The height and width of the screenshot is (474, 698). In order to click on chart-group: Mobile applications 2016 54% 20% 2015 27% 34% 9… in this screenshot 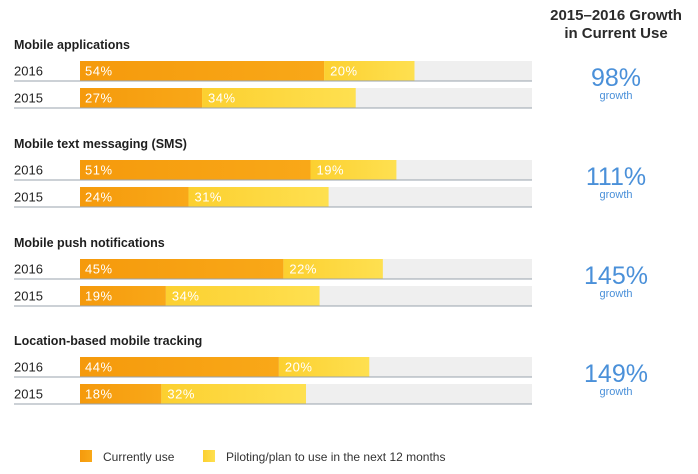, I will do `click(327, 73)`.